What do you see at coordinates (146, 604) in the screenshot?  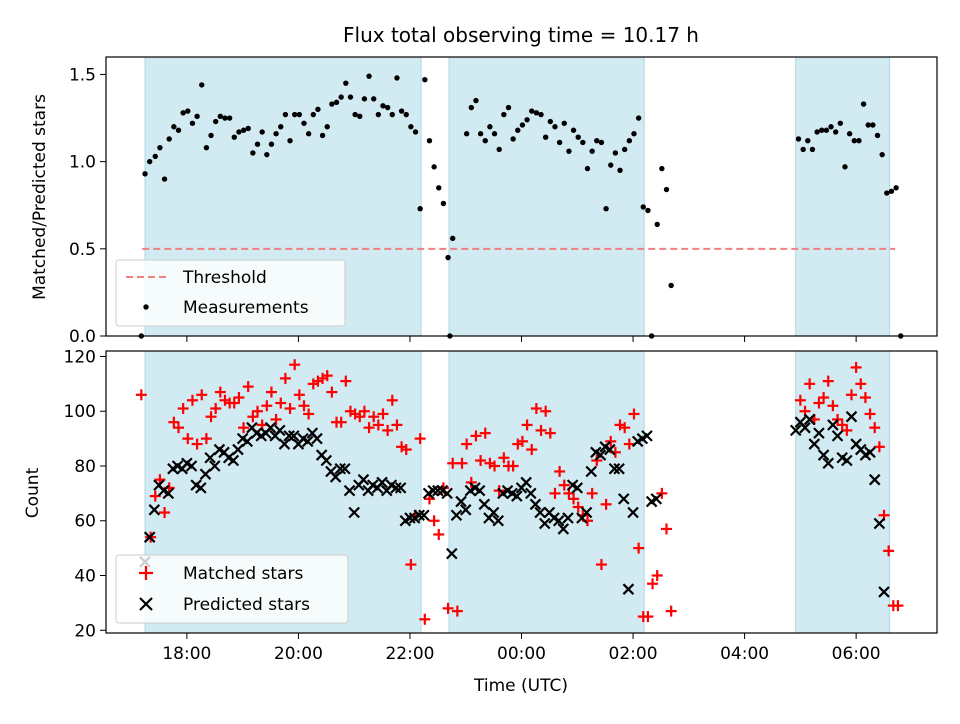 I see `legend-predicted-swatch` at bounding box center [146, 604].